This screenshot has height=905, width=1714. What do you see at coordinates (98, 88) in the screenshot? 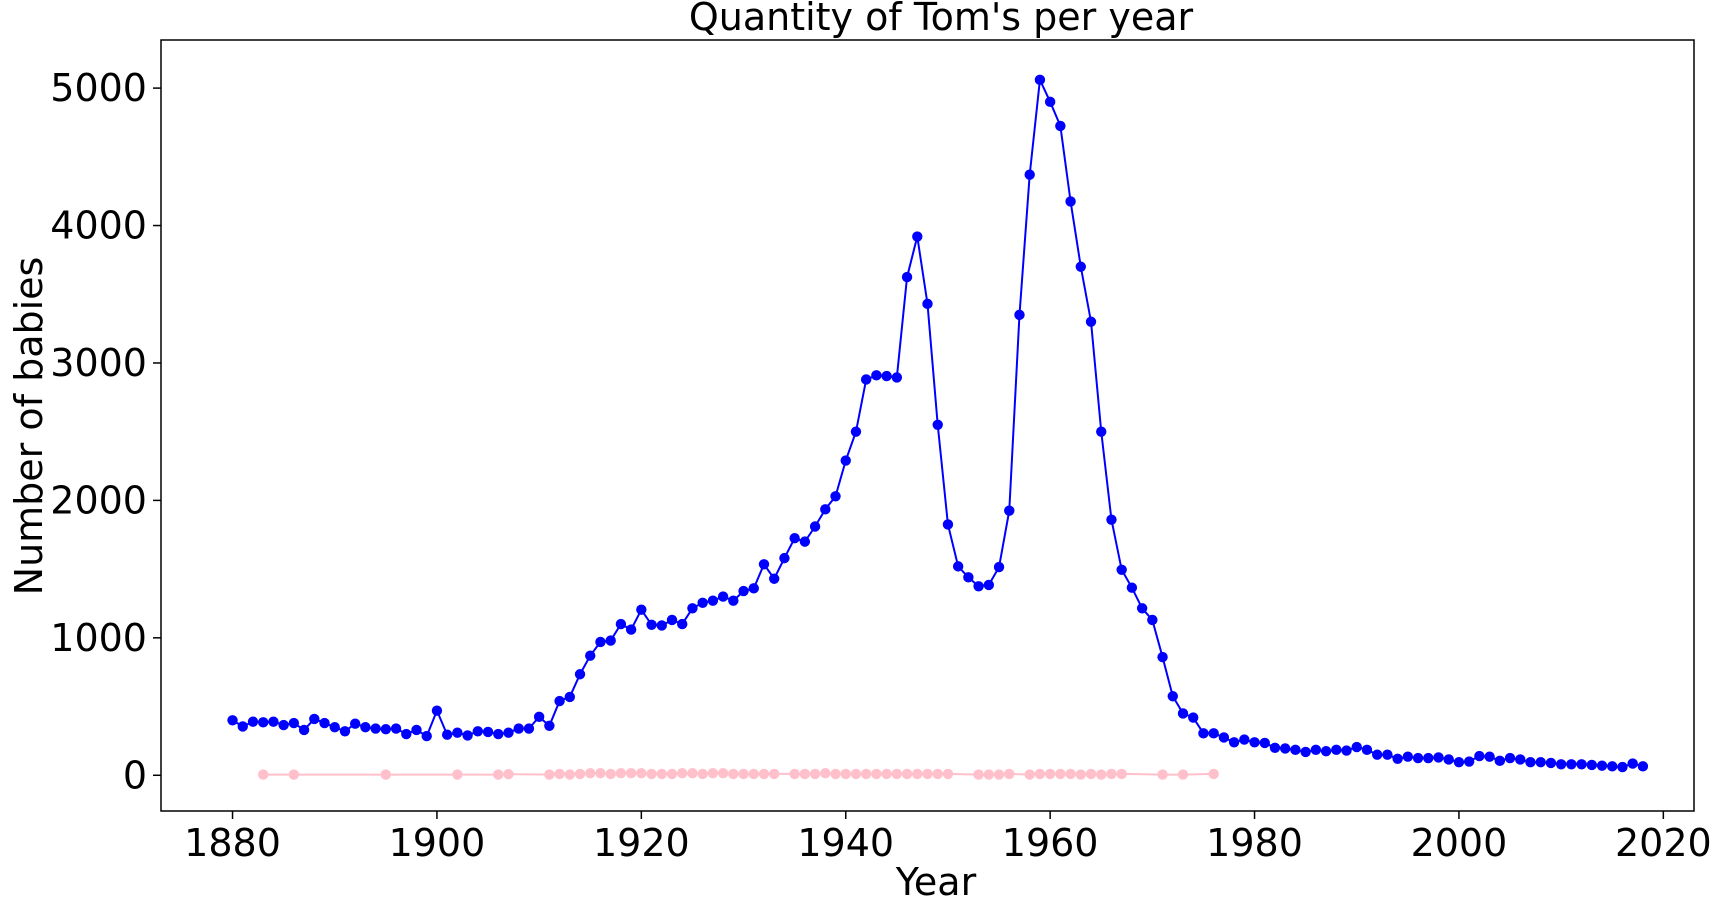
I see `y-tick-label: 5000` at bounding box center [98, 88].